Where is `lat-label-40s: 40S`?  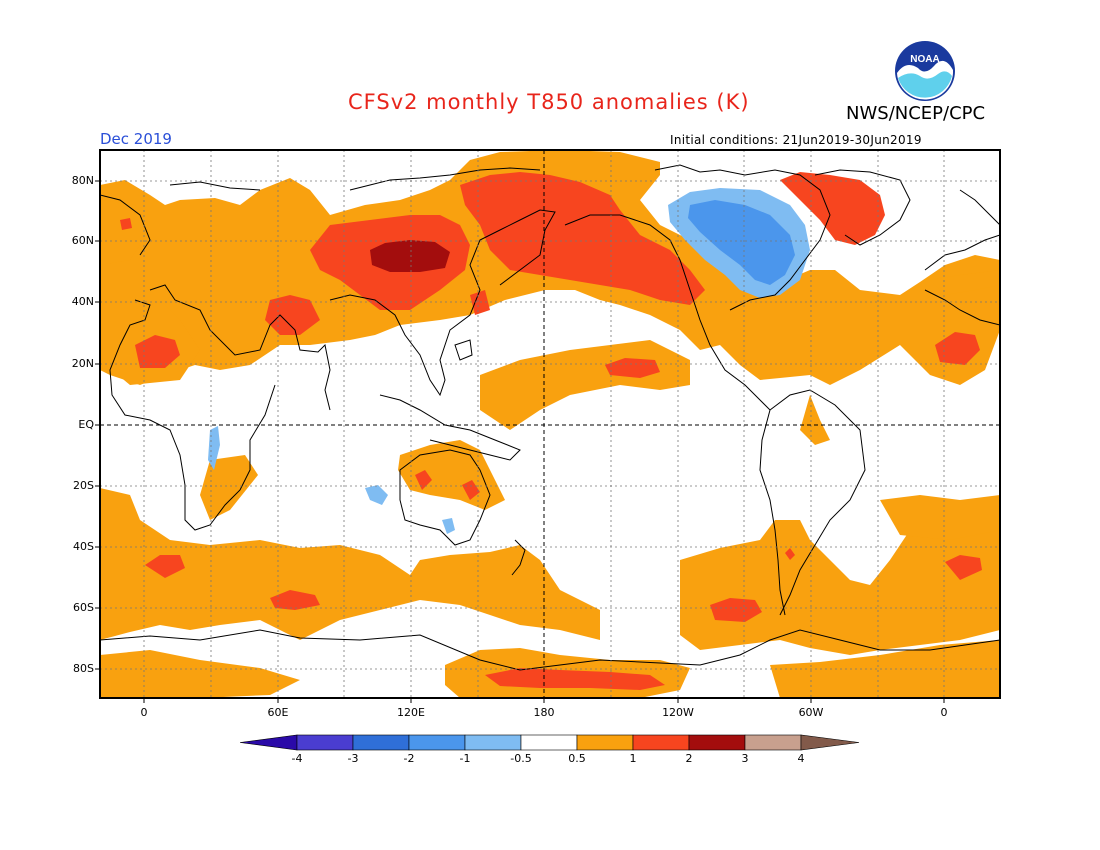 lat-label-40s: 40S is located at coordinates (83, 546).